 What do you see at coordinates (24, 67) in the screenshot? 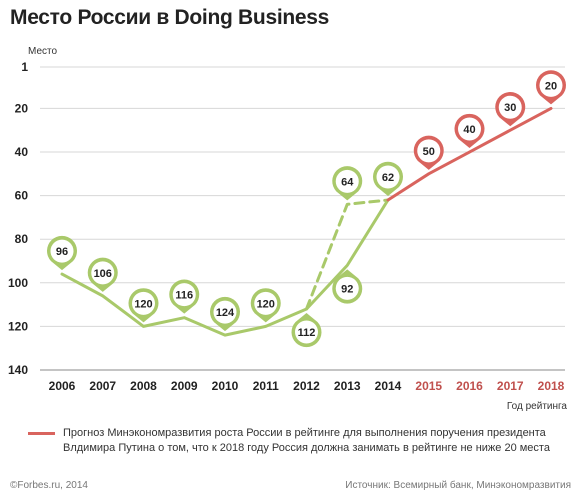
I see `y-tick-label: 1` at bounding box center [24, 67].